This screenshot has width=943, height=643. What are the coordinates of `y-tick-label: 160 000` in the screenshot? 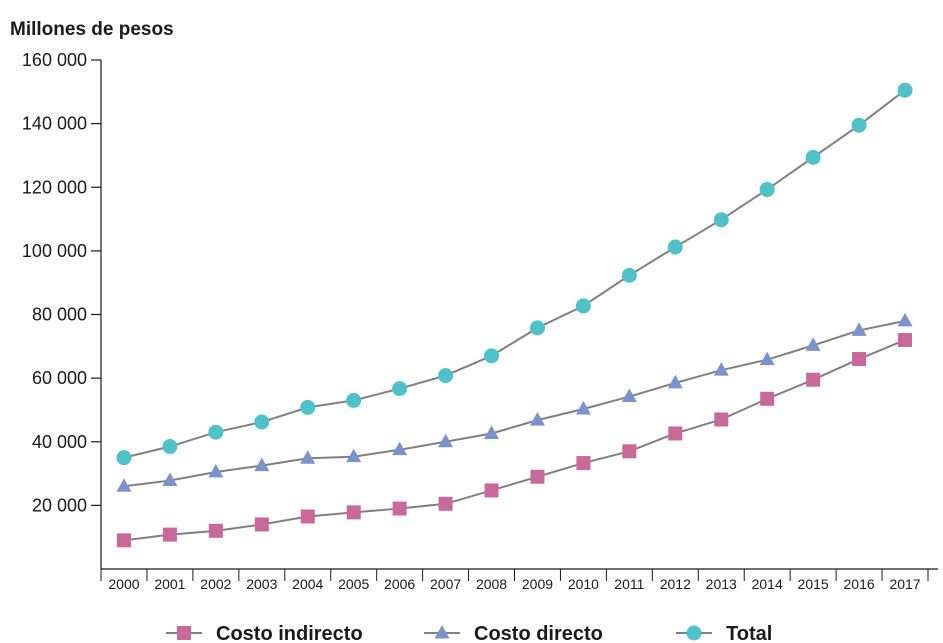 It's located at (54, 60).